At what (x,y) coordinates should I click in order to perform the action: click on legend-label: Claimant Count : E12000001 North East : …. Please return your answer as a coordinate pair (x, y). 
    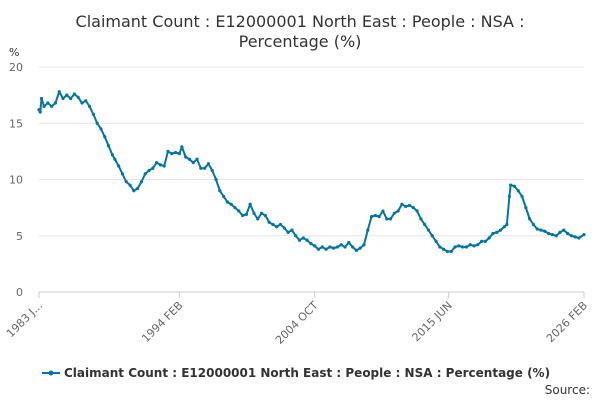
    Looking at the image, I should click on (307, 373).